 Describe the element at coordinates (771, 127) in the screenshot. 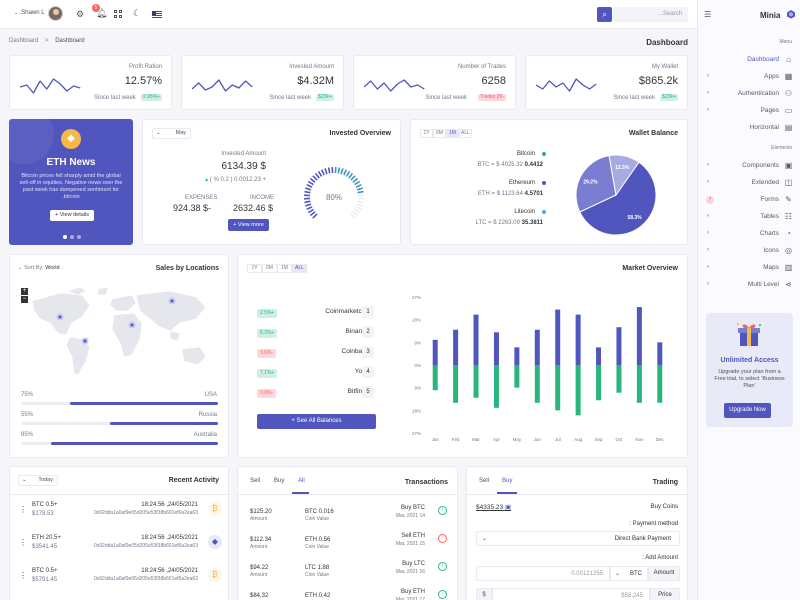

I see `sidebar-item-horizontal: Horizontal ▤` at that location.